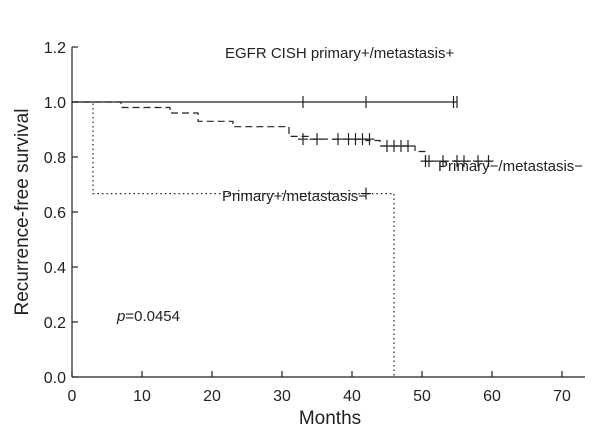  I want to click on x-tick-label: 10, so click(142, 396).